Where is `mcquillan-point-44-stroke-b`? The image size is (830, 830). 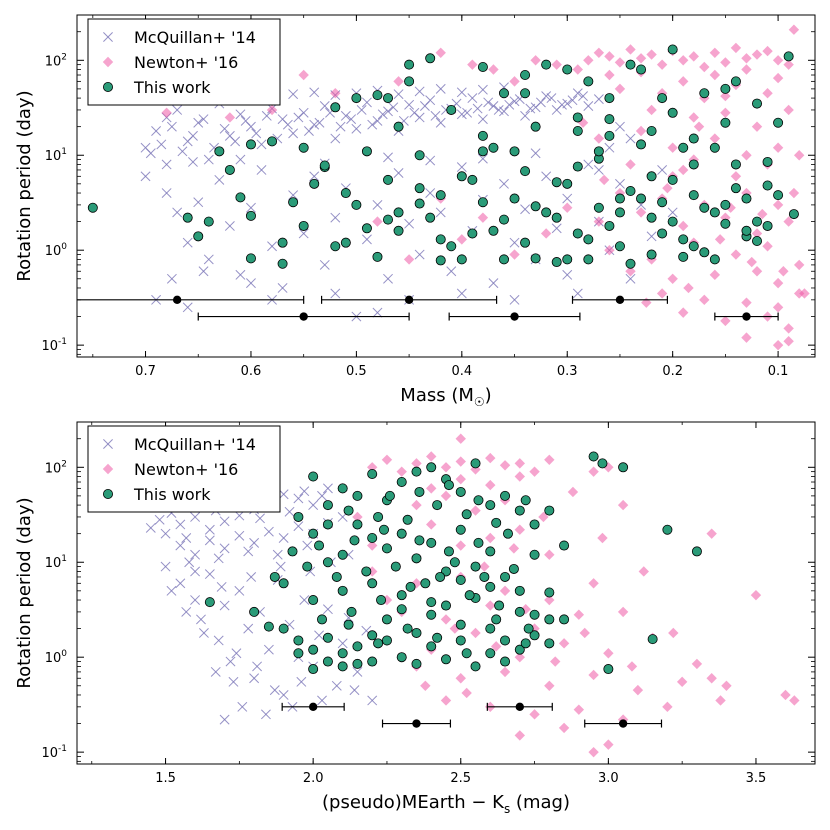
mcquillan-point-44-stroke-b is located at coordinates (195, 600).